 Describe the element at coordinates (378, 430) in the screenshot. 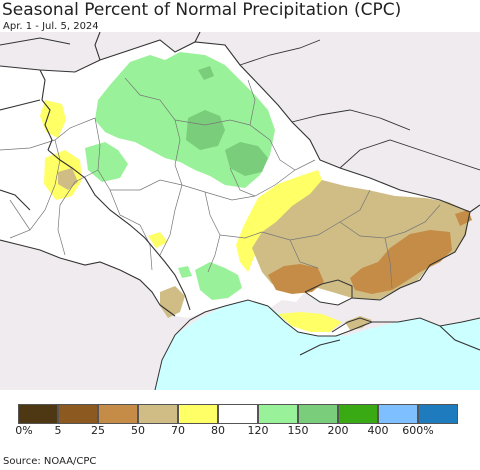

I see `legend-tick-label: 400` at that location.